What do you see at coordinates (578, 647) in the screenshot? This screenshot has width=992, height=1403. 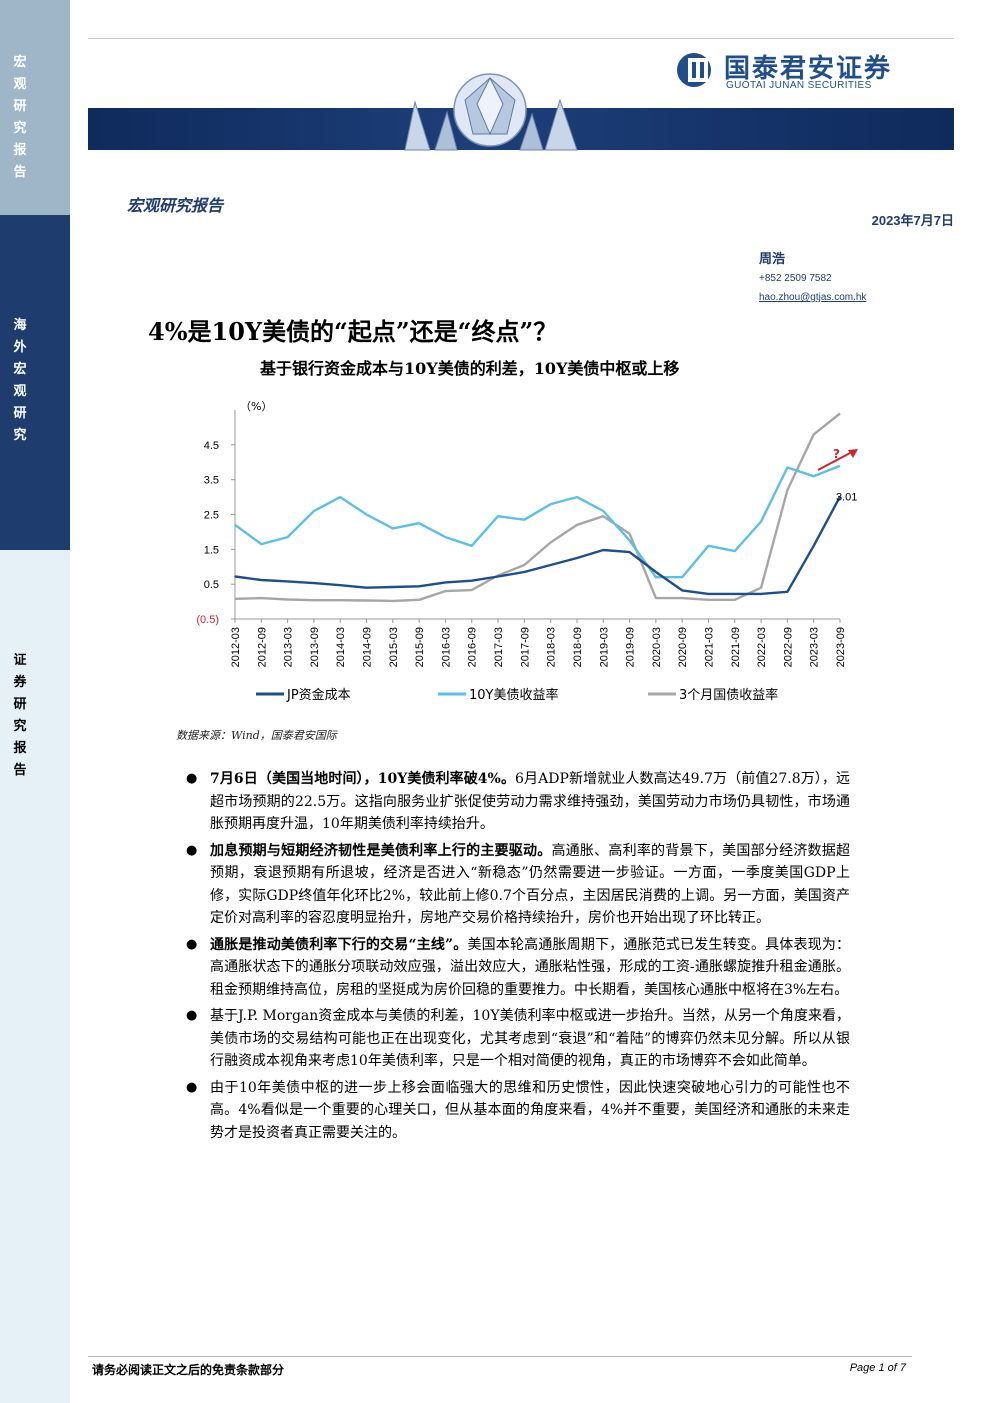 I see `x-tick-label: 2018-09` at bounding box center [578, 647].